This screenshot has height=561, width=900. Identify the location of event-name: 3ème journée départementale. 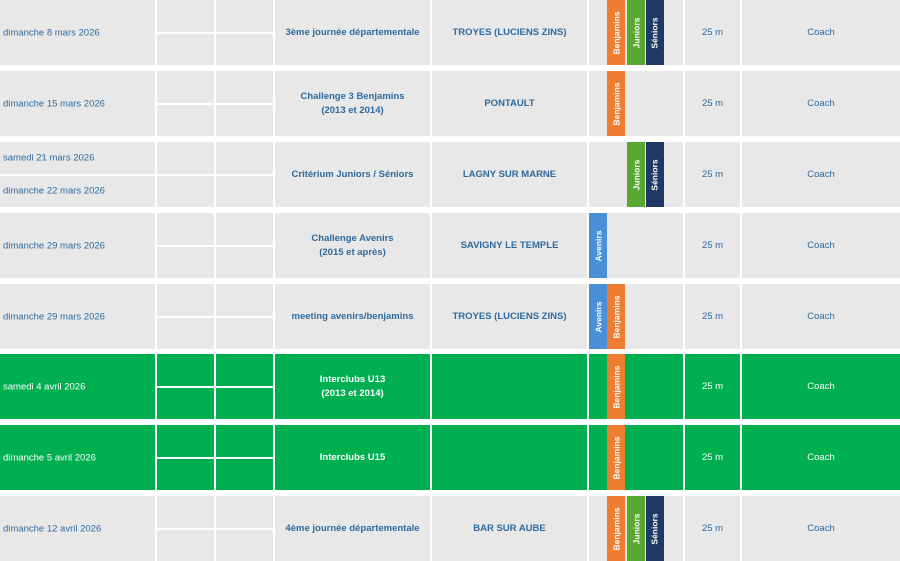
(352, 32).